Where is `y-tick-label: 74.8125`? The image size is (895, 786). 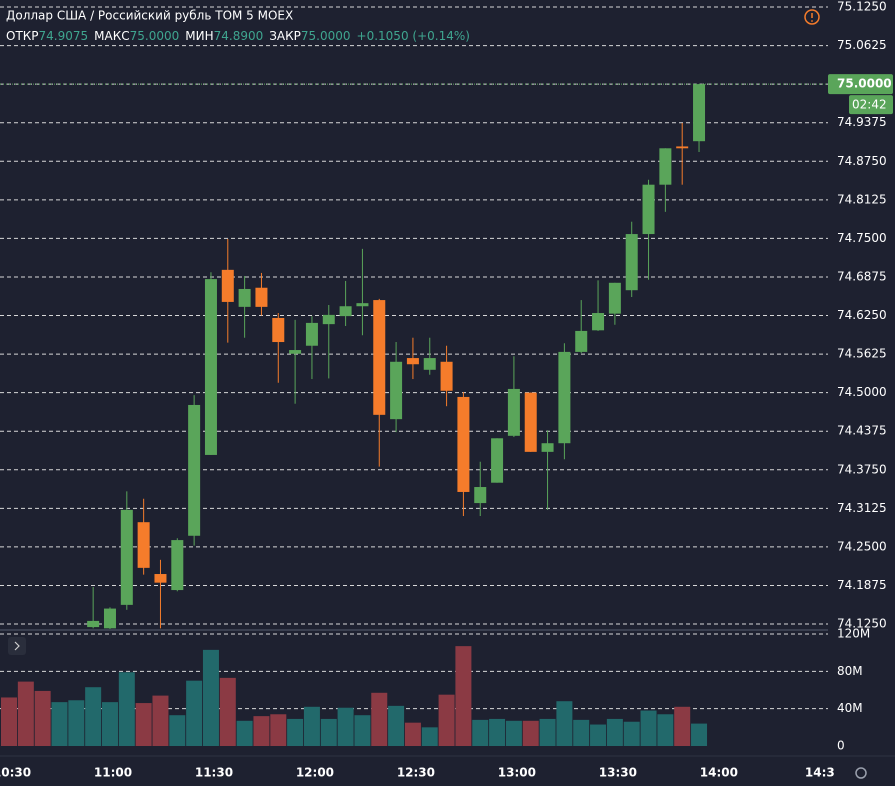
y-tick-label: 74.8125 is located at coordinates (862, 199).